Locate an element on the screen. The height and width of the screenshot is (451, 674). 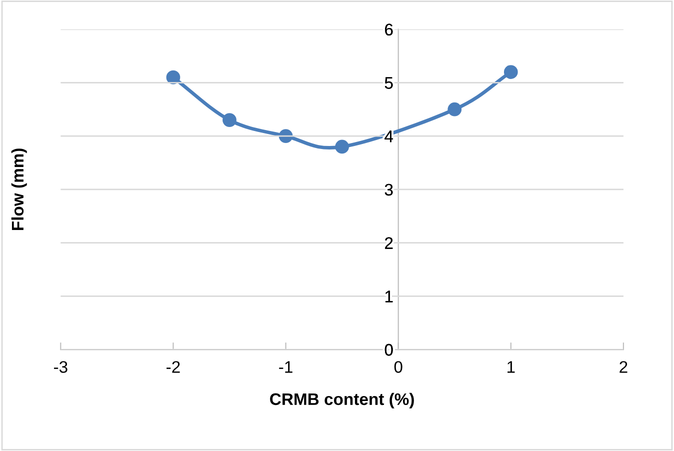
y-tick-label: 0 is located at coordinates (388, 350).